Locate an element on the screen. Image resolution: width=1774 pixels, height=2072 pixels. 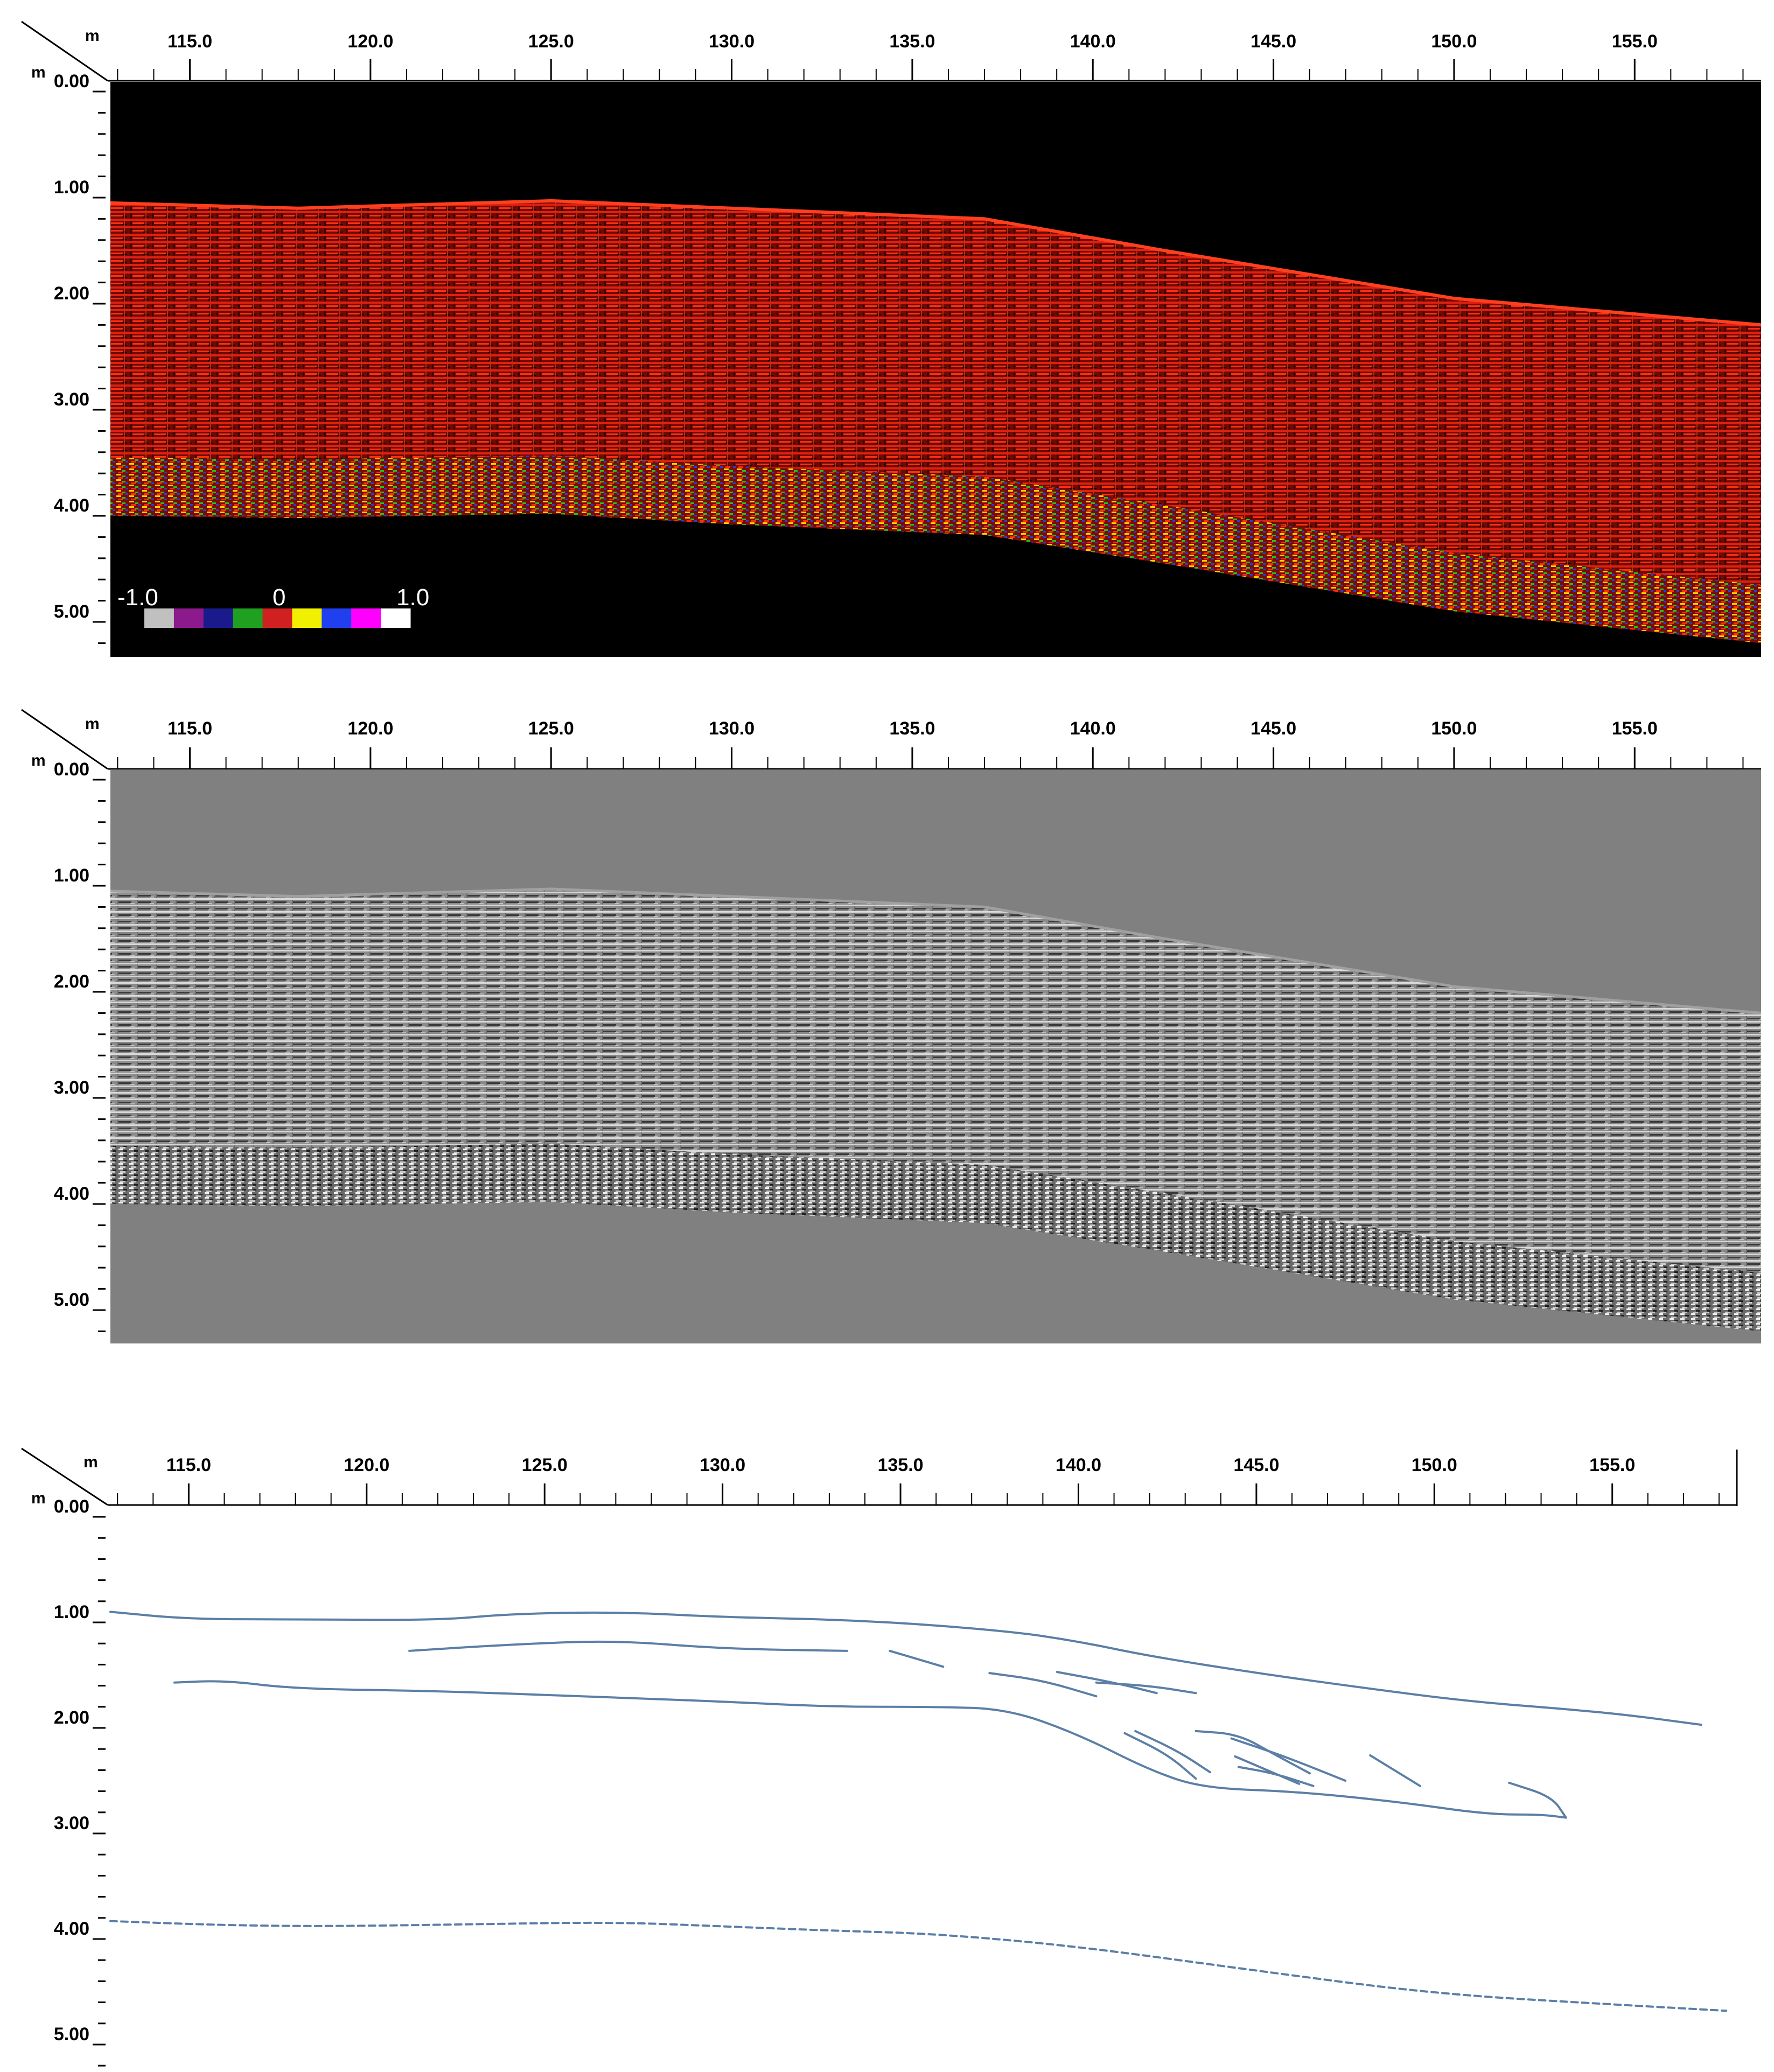
color-scale-swatches is located at coordinates (277, 618).